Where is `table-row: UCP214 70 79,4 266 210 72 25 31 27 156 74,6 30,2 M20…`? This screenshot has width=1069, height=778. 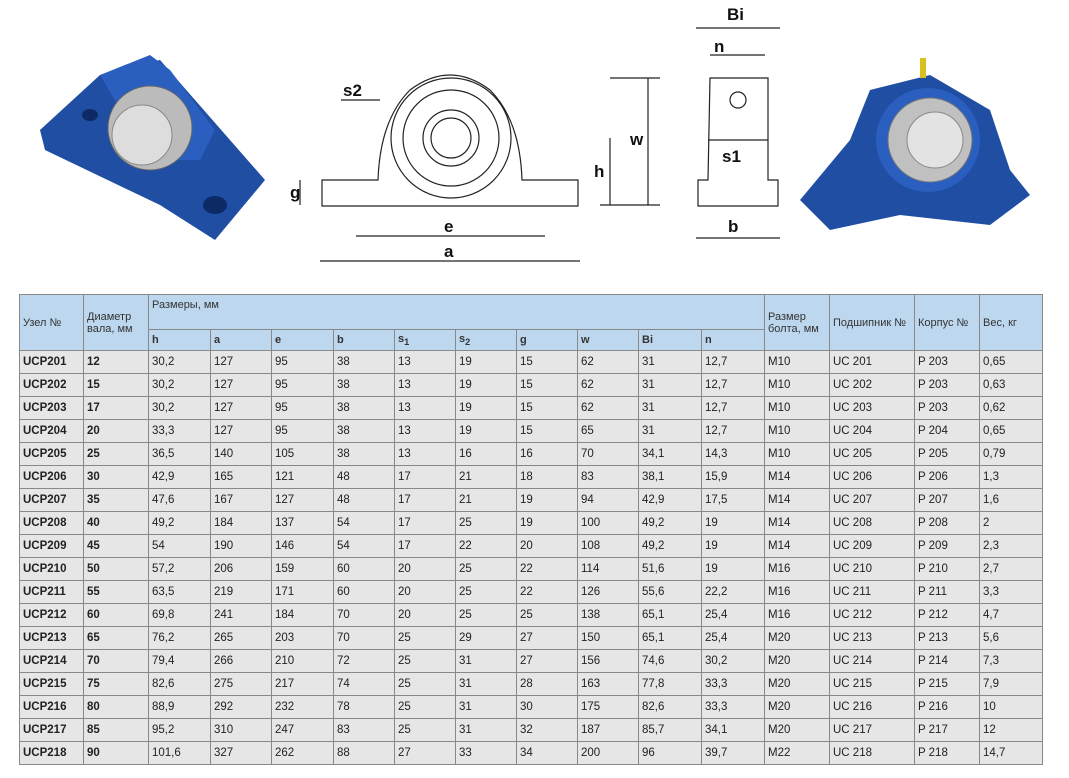
table-row: UCP214 70 79,4 266 210 72 25 31 27 156 74,6 30,2 M20… is located at coordinates (531, 661).